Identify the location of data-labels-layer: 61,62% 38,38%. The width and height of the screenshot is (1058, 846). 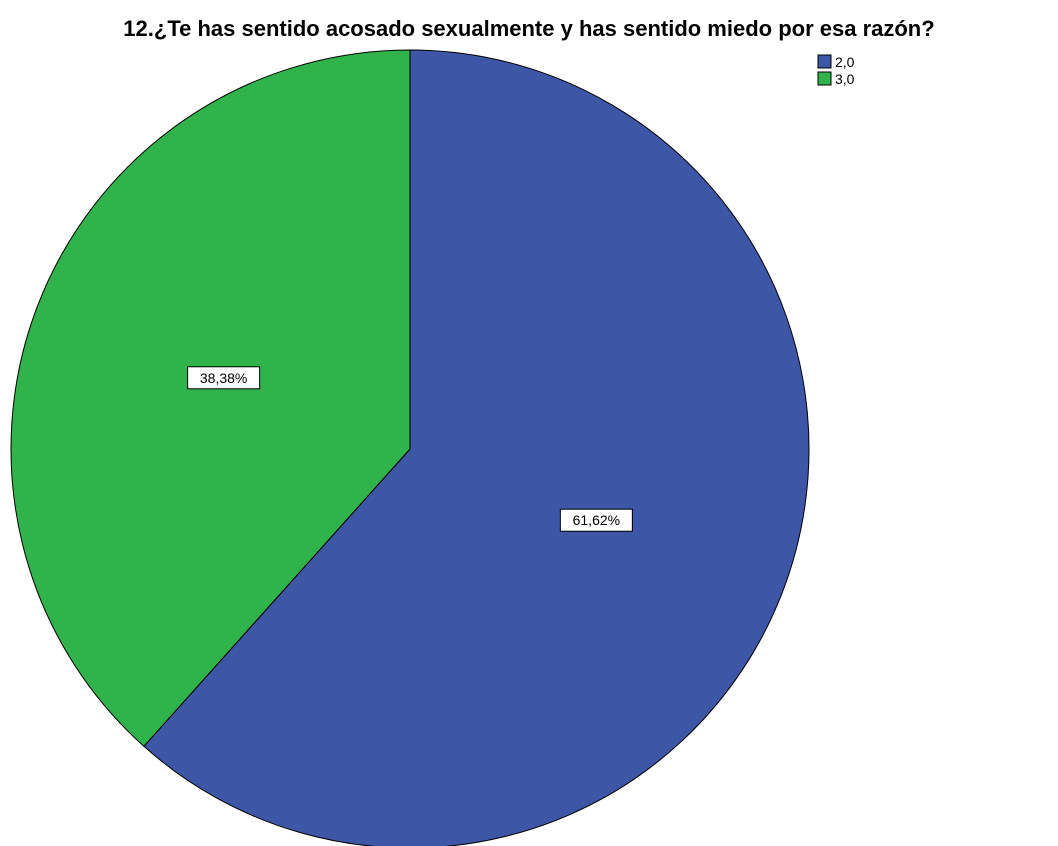
(410, 449).